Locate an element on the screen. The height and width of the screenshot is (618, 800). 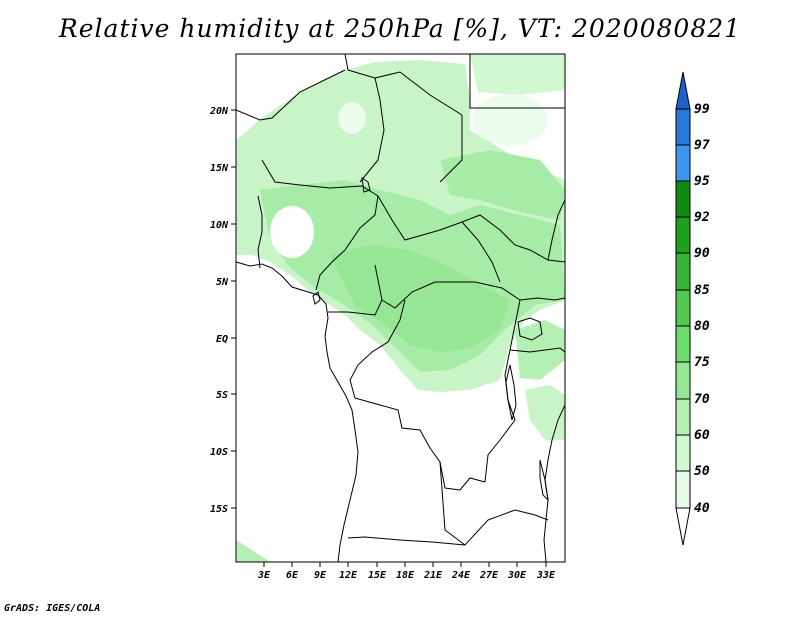
latitude-axis: 20N 15N 10N 5N EQ 5S 10S 15S is located at coordinates (222, 310).